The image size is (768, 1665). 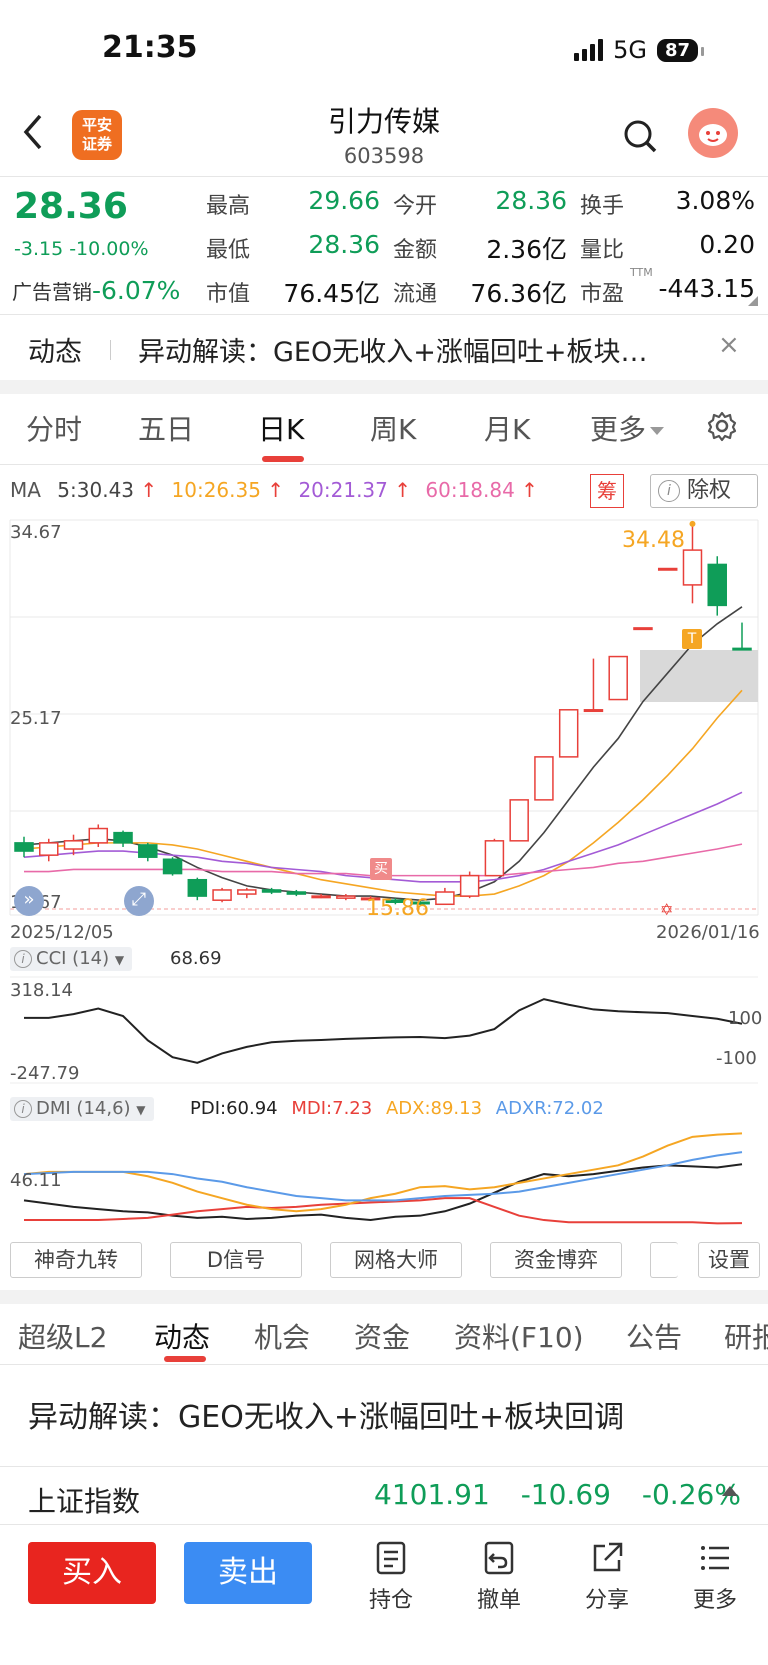 What do you see at coordinates (727, 244) in the screenshot?
I see `field-volume-ratio: 0.20` at bounding box center [727, 244].